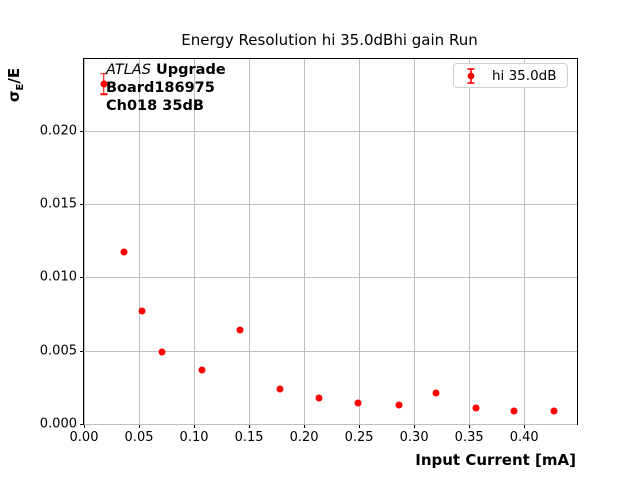 The image size is (640, 480). I want to click on x-tick-label: 0.40, so click(524, 437).